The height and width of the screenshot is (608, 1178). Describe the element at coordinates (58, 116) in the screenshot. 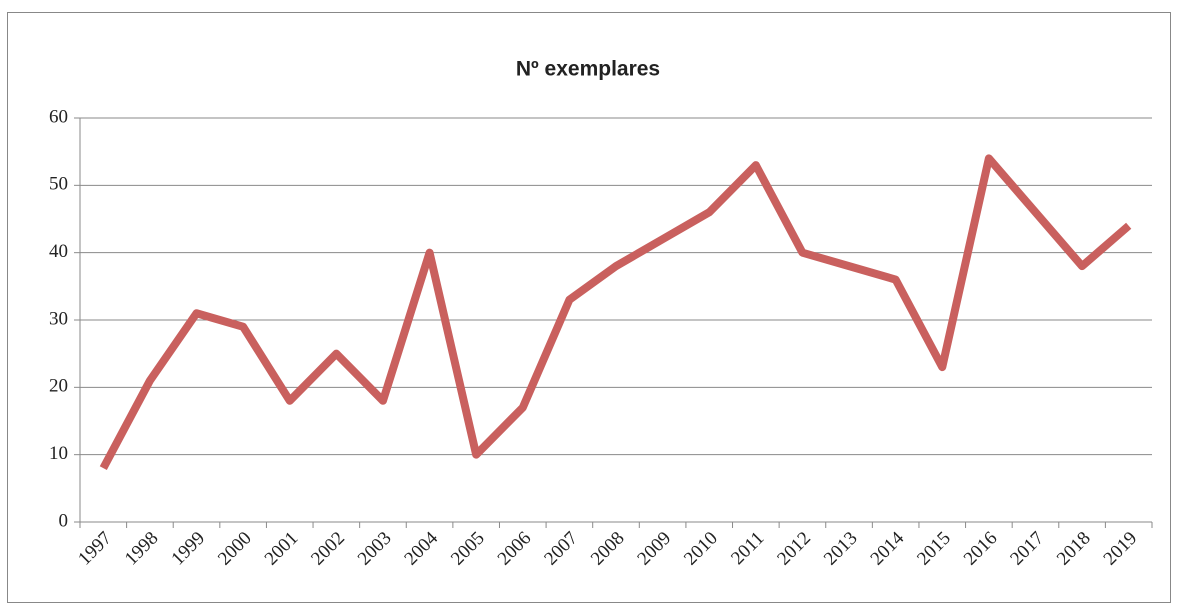

I see `y-tick-label: 60` at that location.